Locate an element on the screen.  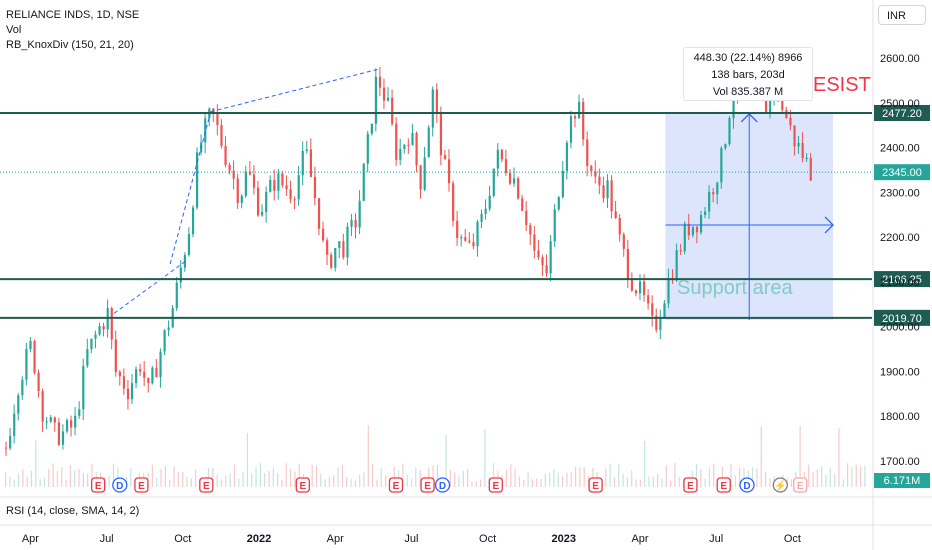
event-marker-letter: D is located at coordinates (746, 486).